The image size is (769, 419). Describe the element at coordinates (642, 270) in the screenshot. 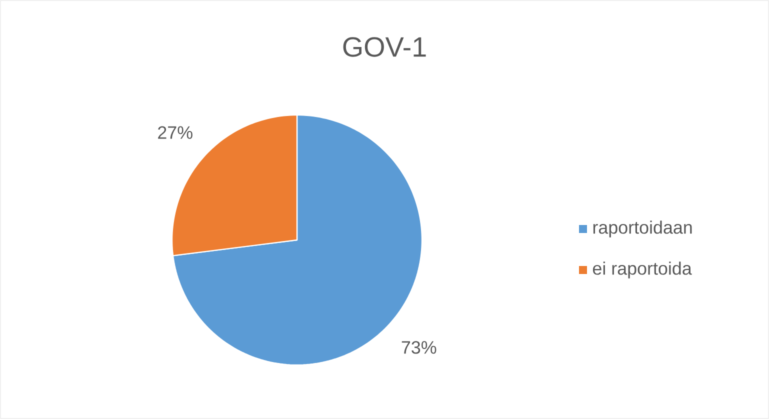

I see `legend-label: ei raportoida` at that location.